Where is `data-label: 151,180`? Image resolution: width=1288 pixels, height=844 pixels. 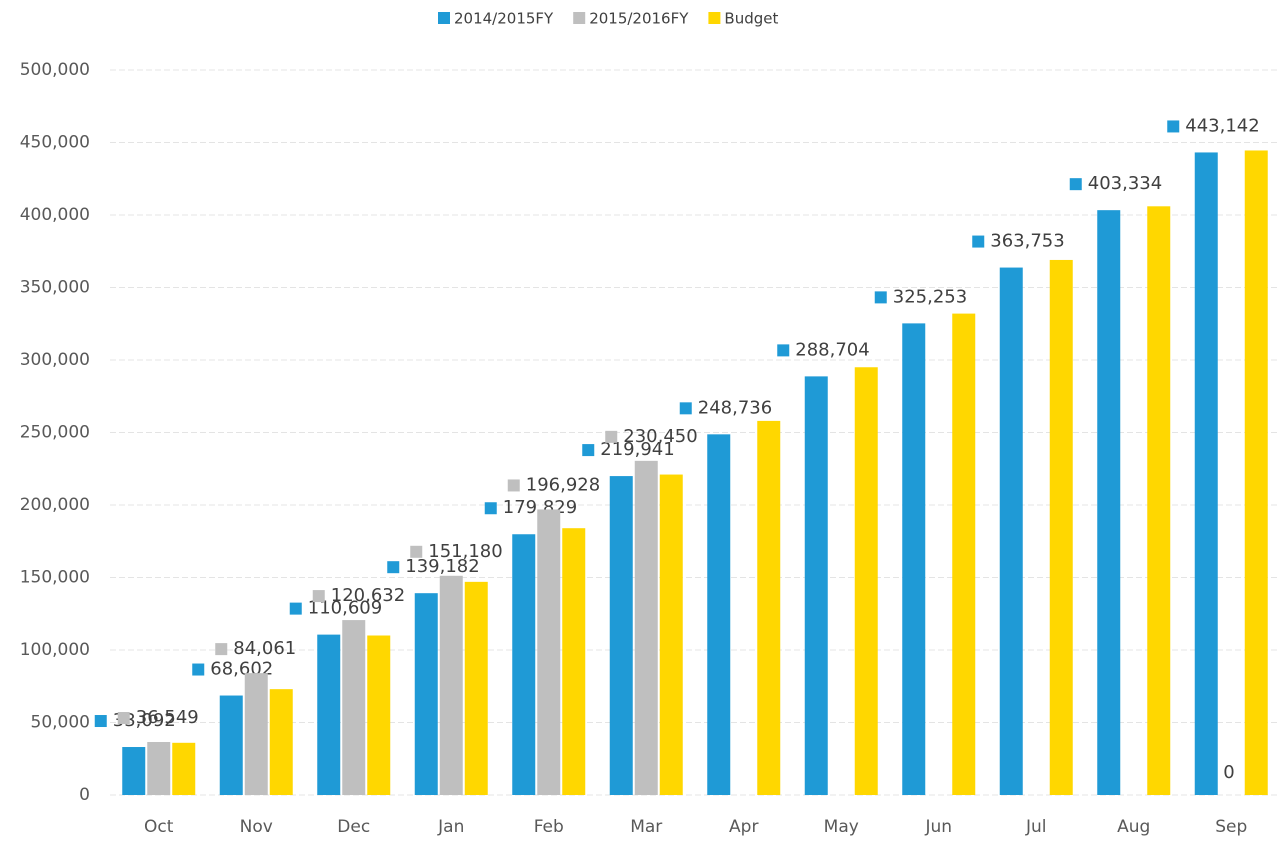
data-label: 151,180 is located at coordinates (465, 551).